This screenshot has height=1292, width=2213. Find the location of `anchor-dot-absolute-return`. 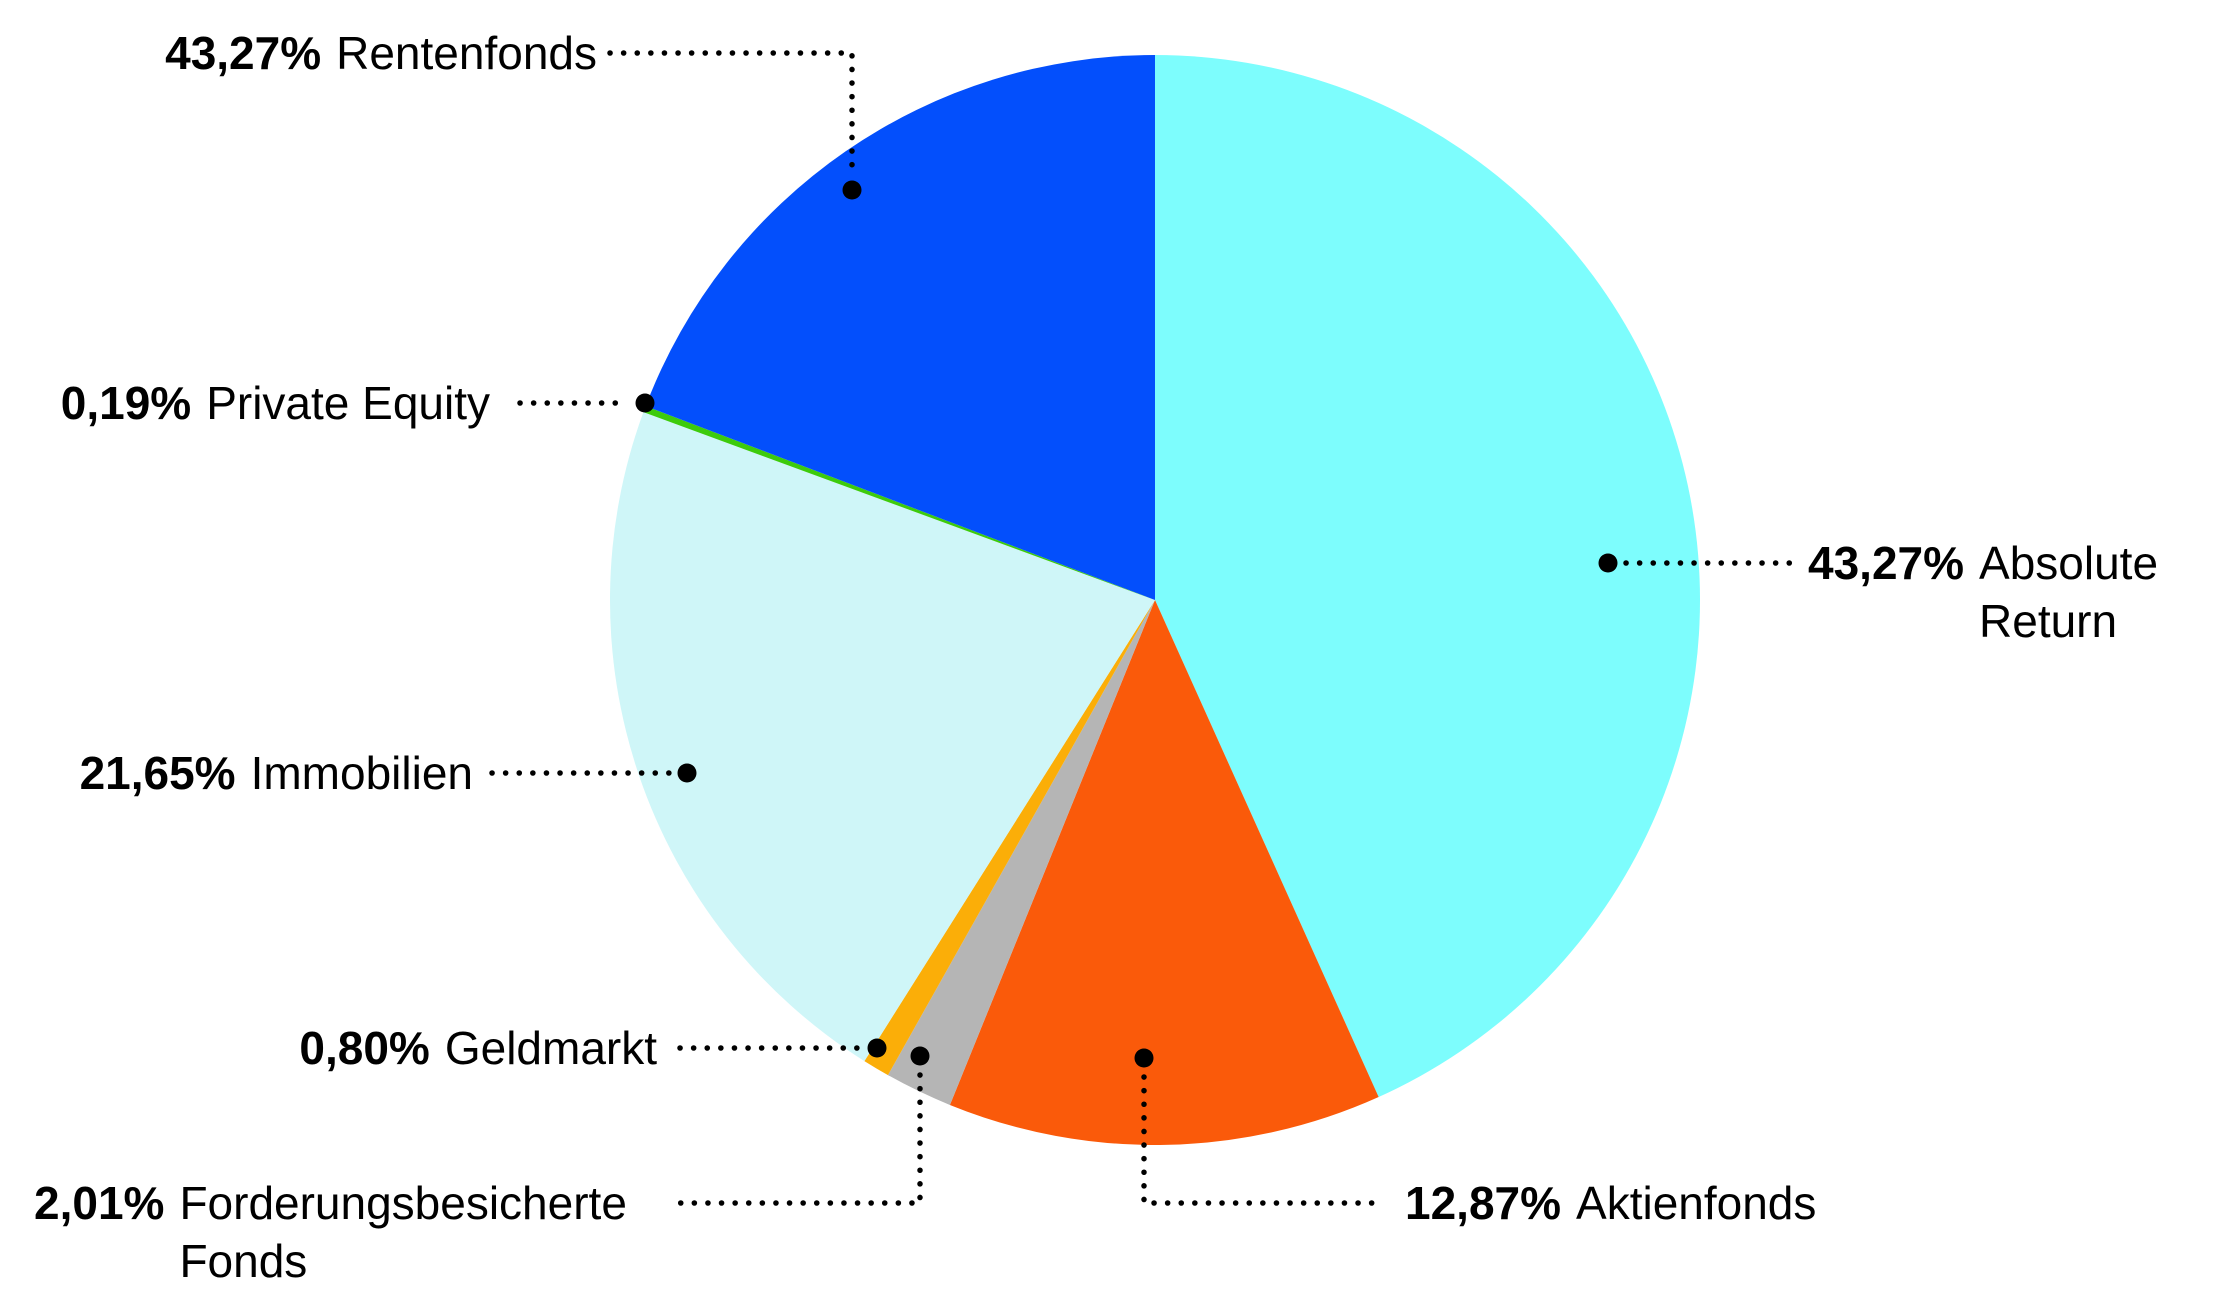

anchor-dot-absolute-return is located at coordinates (1608, 563).